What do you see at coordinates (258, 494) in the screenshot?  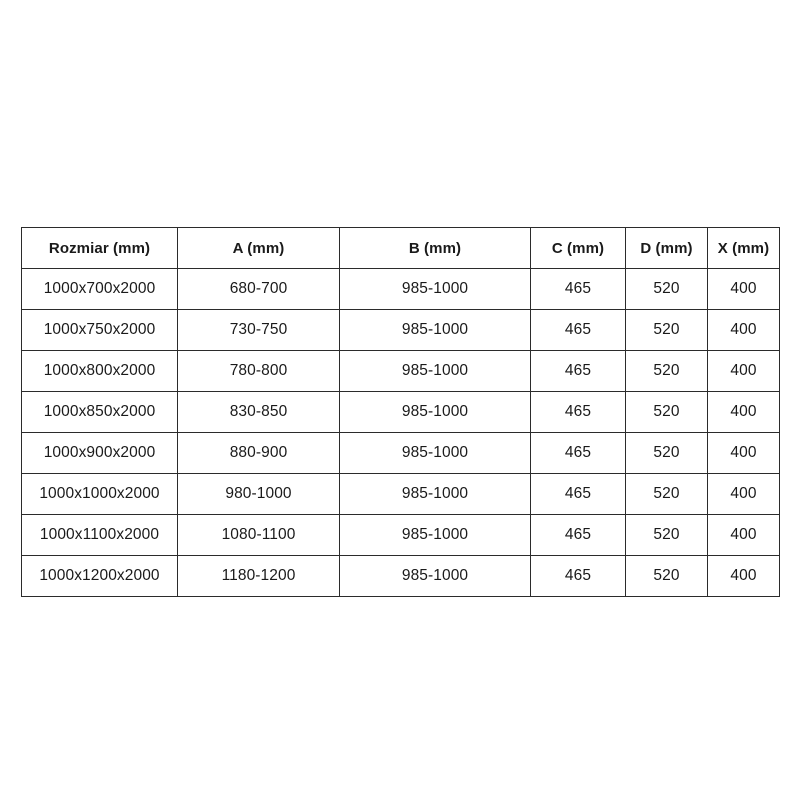 I see `cell-a: 980-1000` at bounding box center [258, 494].